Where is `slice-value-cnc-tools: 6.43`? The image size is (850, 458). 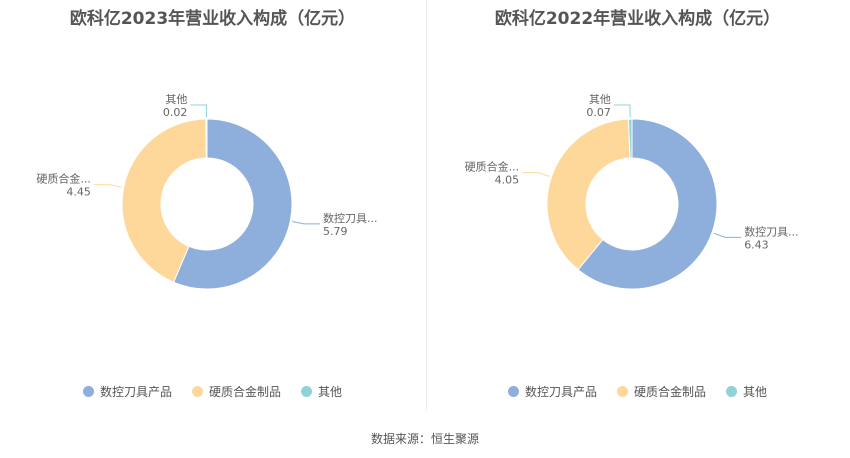
slice-value-cnc-tools: 6.43 is located at coordinates (756, 244).